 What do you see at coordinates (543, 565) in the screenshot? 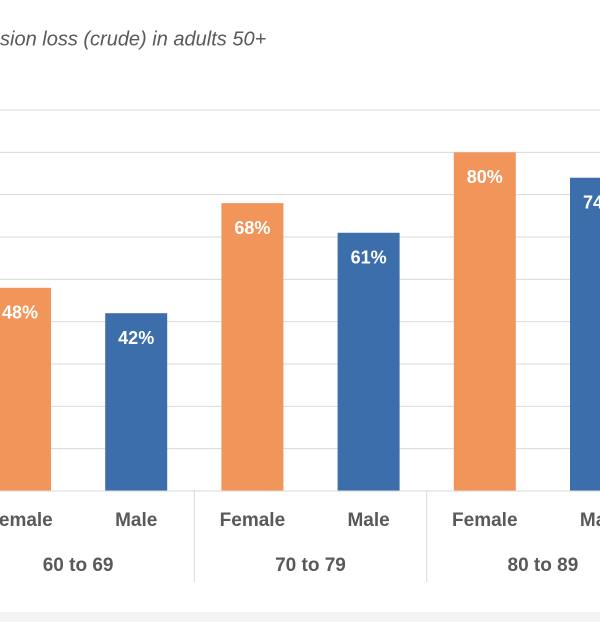
I see `group-label: 80 to 89` at bounding box center [543, 565].